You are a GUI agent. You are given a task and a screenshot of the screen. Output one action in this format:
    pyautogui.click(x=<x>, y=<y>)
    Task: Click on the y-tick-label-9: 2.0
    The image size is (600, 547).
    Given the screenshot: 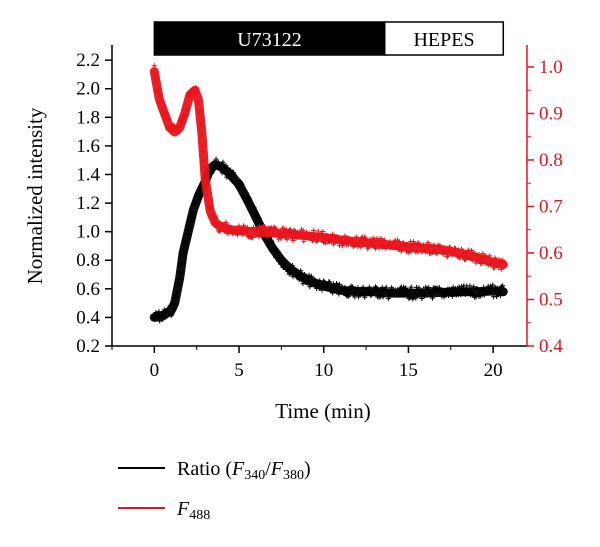 What is the action you would take?
    pyautogui.click(x=88, y=89)
    